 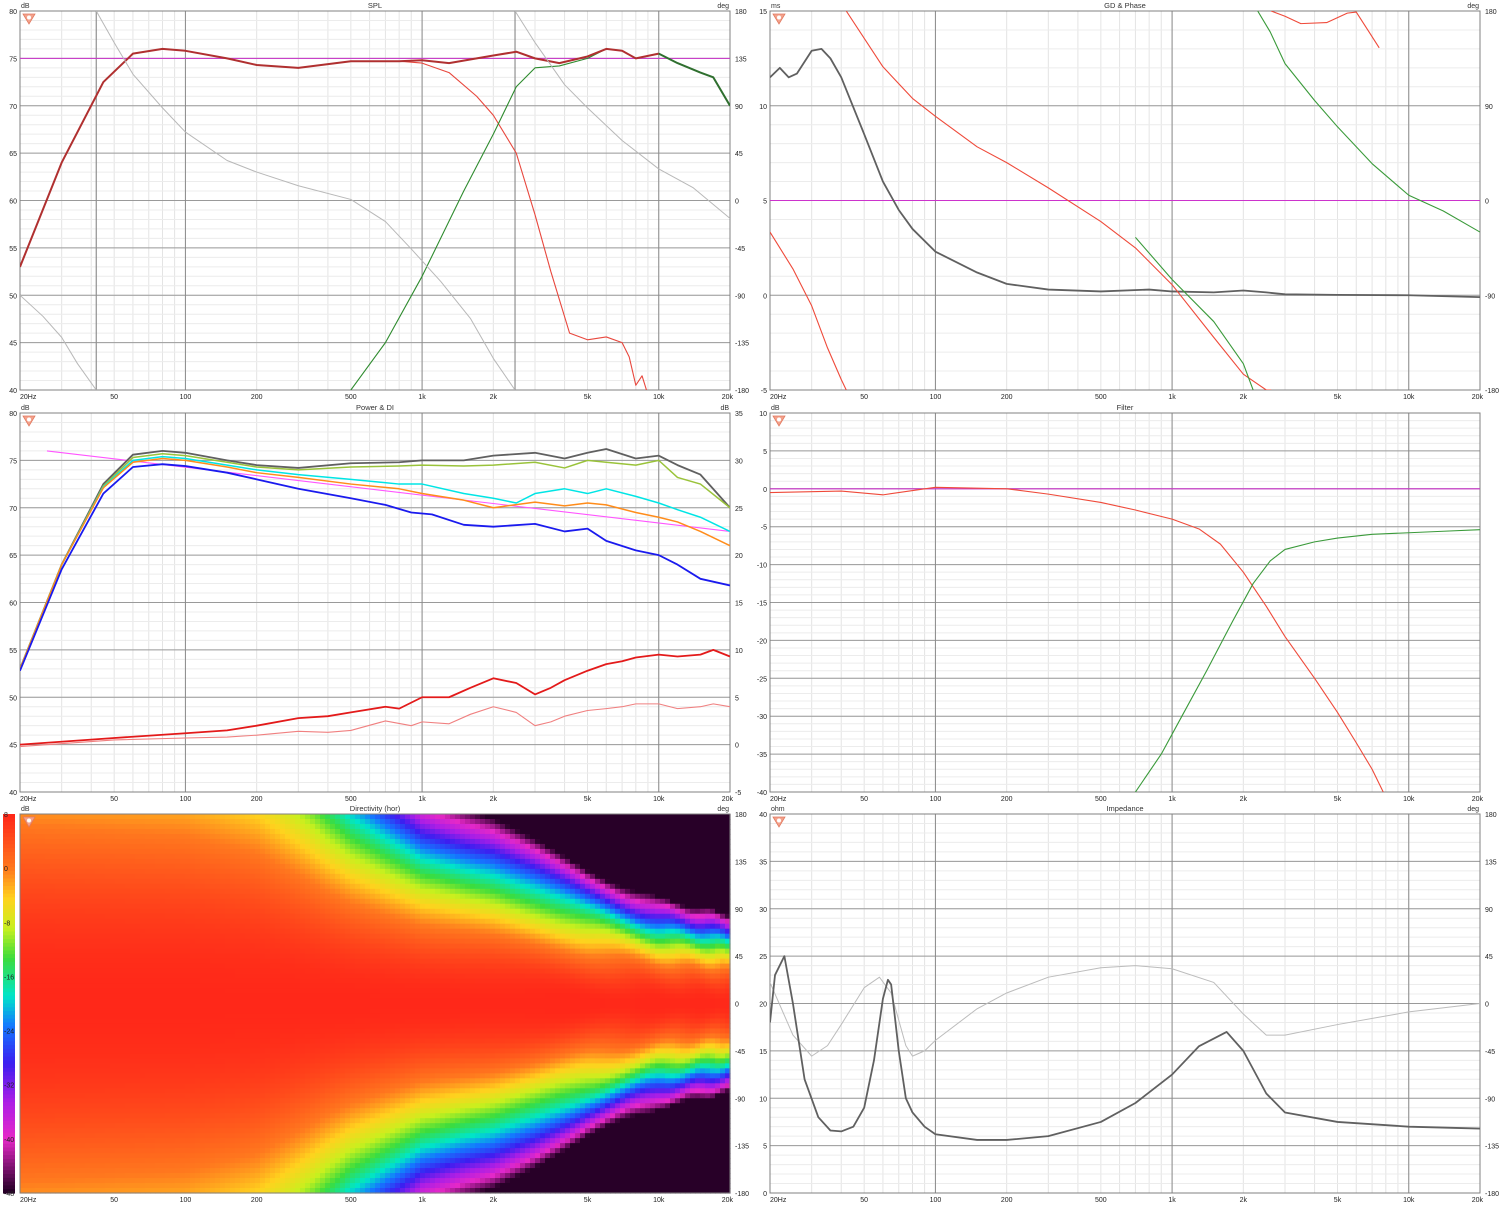 What do you see at coordinates (763, 862) in the screenshot?
I see `chart-impedance-y-tick: 35` at bounding box center [763, 862].